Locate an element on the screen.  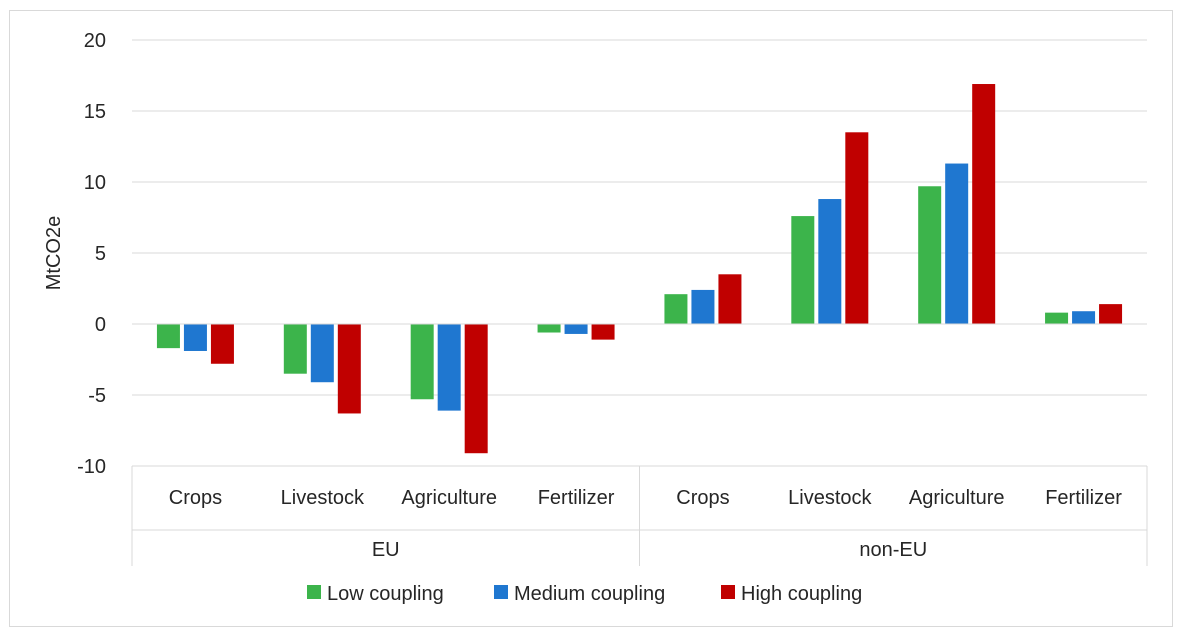
legend: Low coupling Medium coupling High coupling is located at coordinates (584, 594).